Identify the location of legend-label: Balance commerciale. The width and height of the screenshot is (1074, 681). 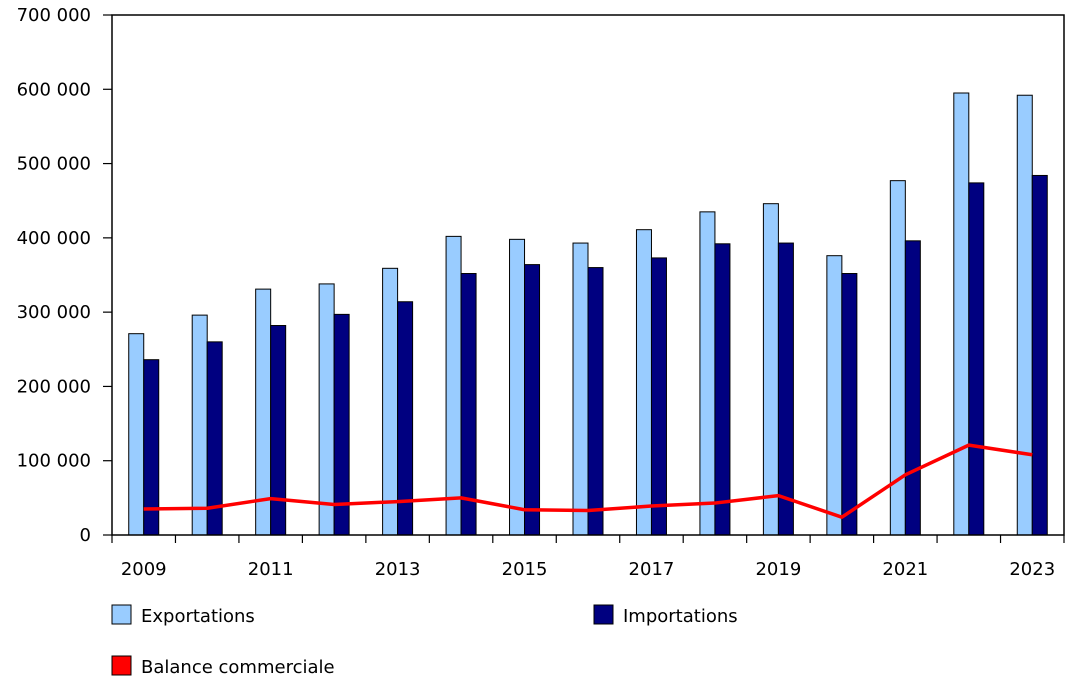
(238, 667).